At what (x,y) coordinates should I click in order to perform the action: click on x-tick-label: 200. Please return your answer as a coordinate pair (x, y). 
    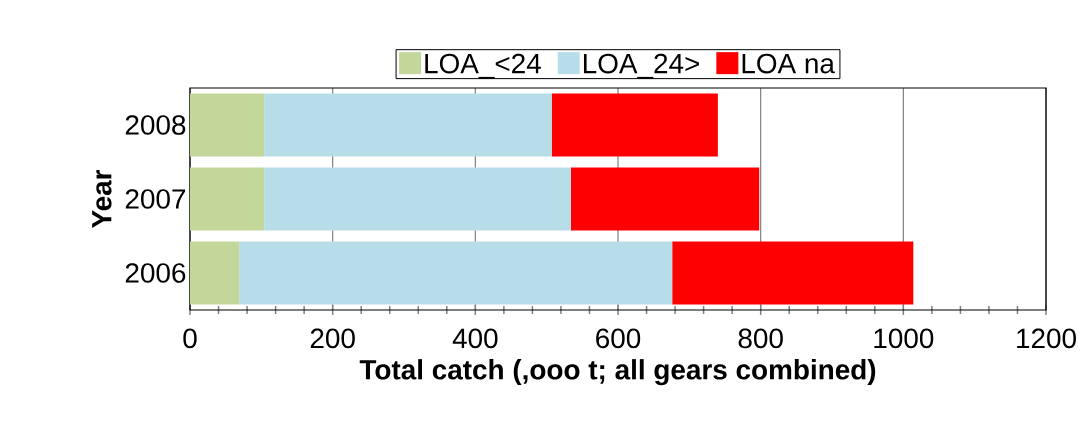
    Looking at the image, I should click on (332, 338).